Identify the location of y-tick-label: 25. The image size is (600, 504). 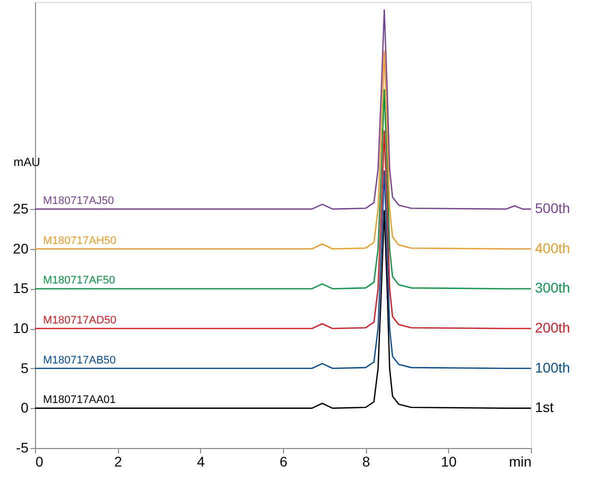
(20, 208).